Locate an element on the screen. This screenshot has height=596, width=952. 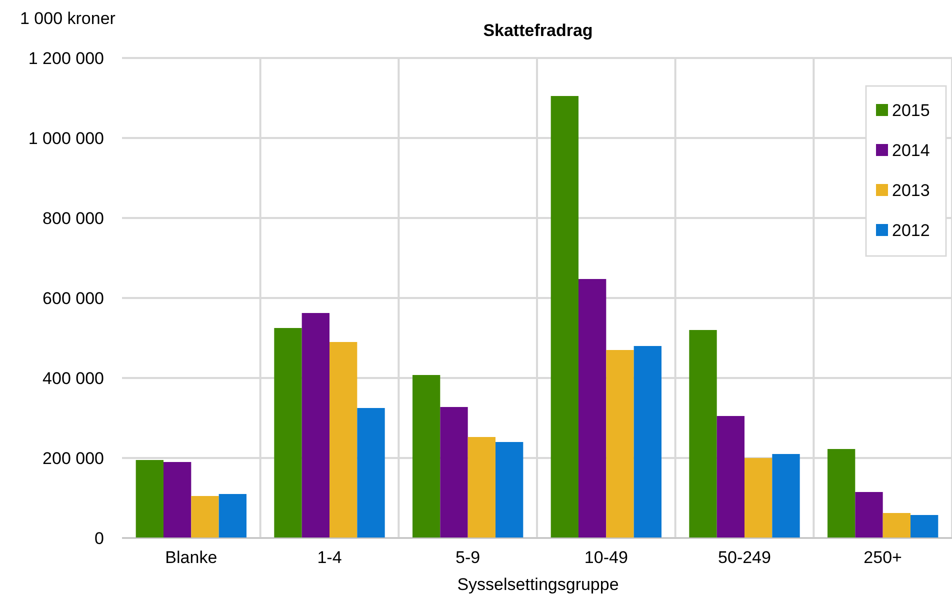
y-tick-label: 200 000 is located at coordinates (73, 458).